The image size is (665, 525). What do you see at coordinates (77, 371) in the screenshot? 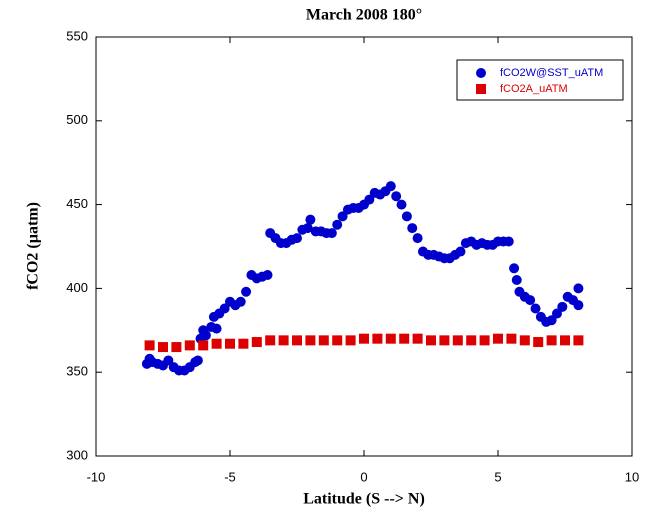
I see `y-tick-label: 350` at bounding box center [77, 371].